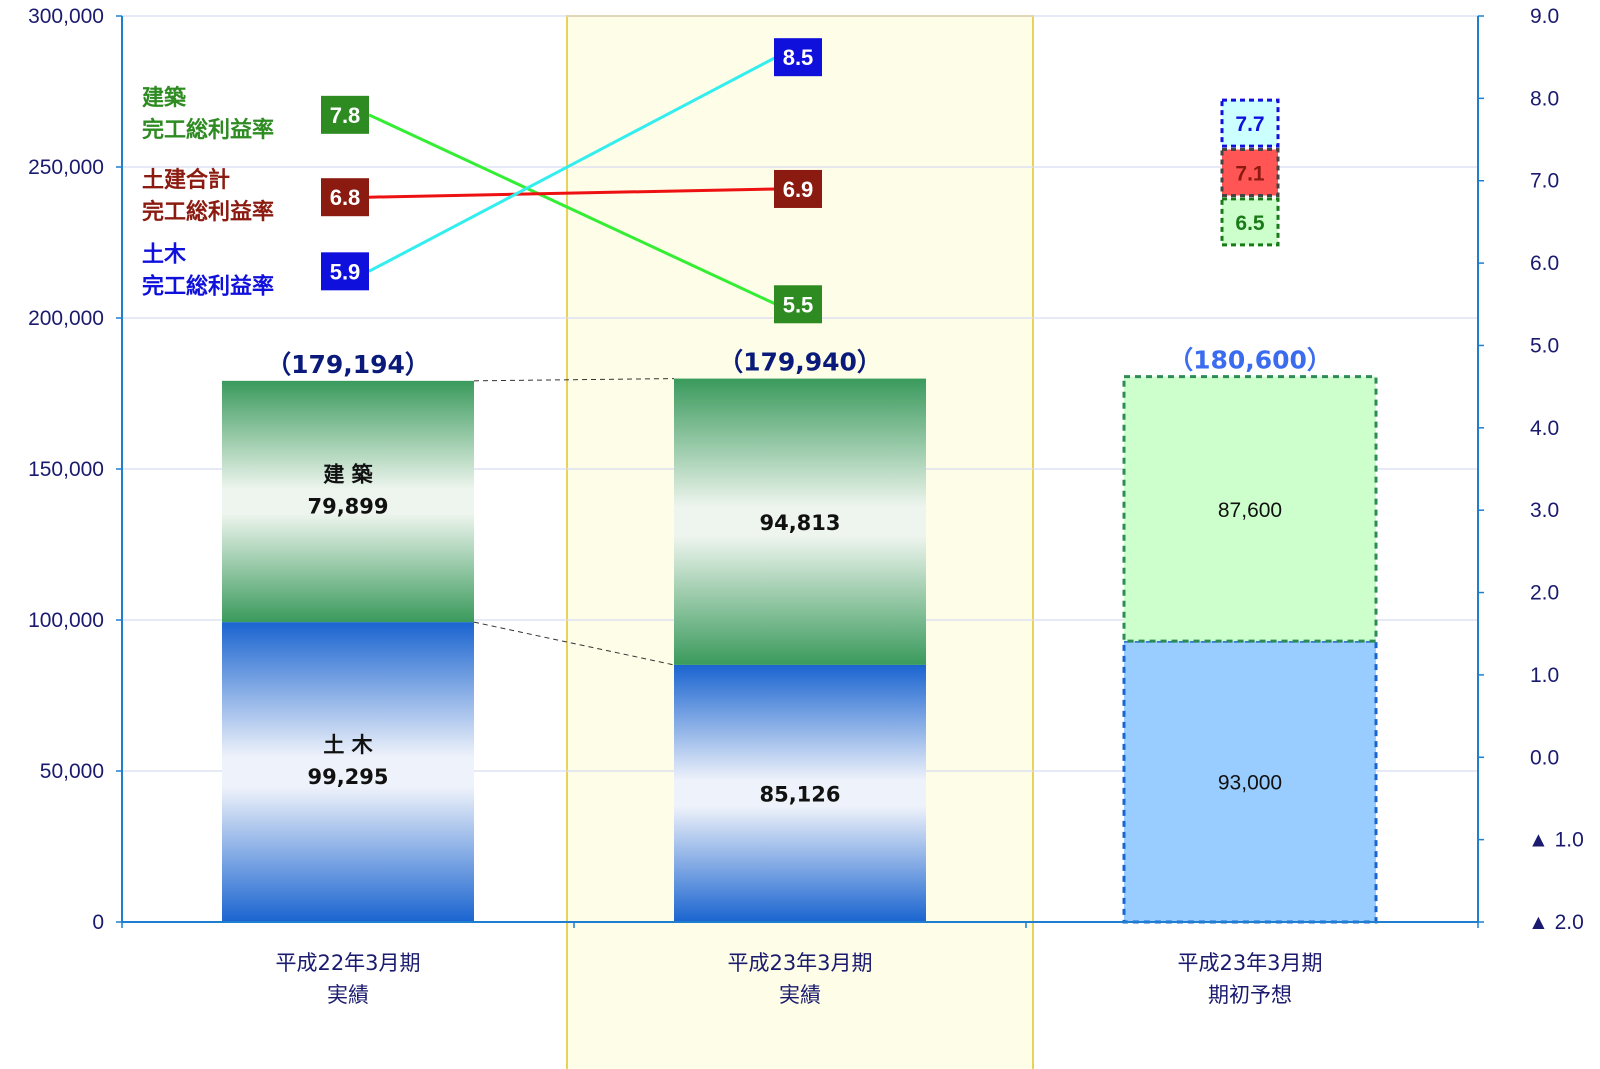  Describe the element at coordinates (1544, 593) in the screenshot. I see `right-axis-tick-label: 2.0` at that location.